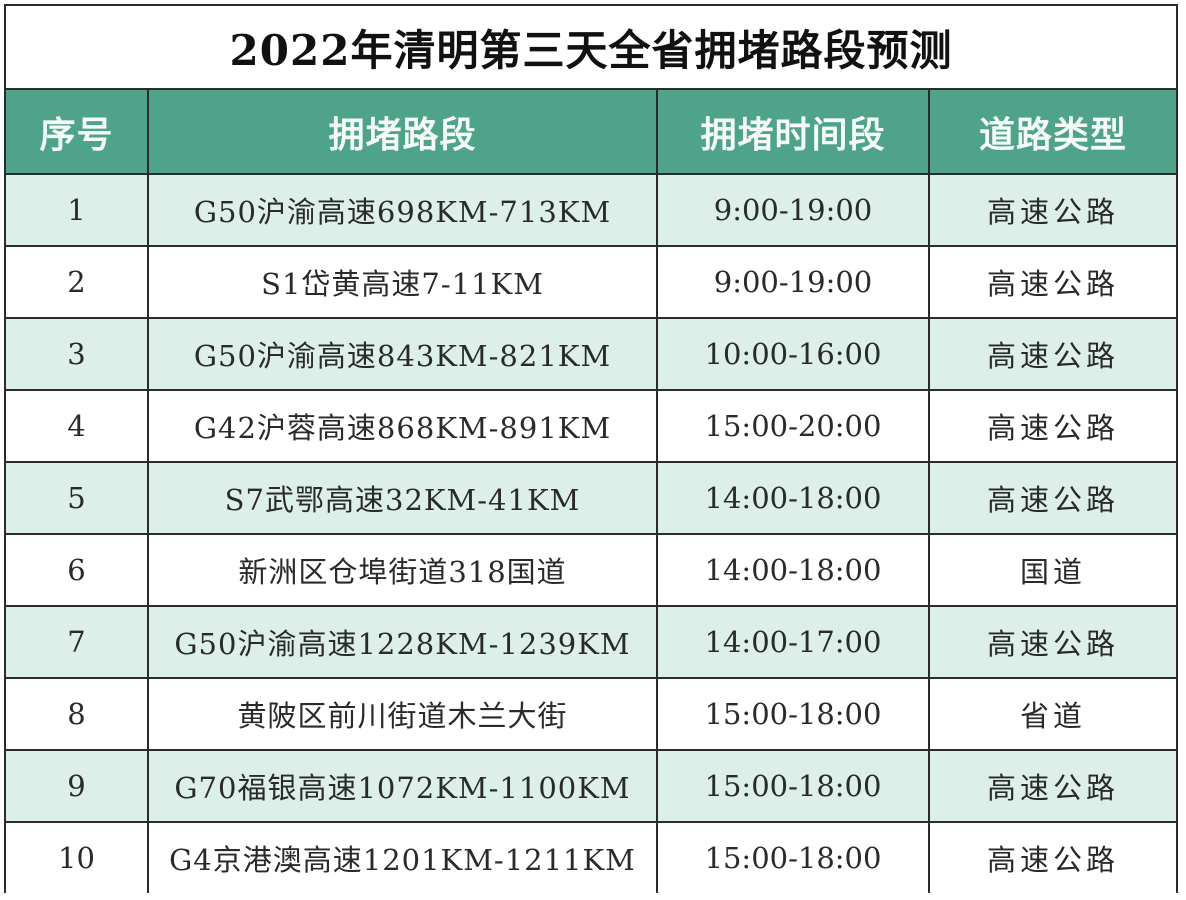  Describe the element at coordinates (402, 714) in the screenshot. I see `cell-segment: 黄陂区前川街道木兰大街` at that location.